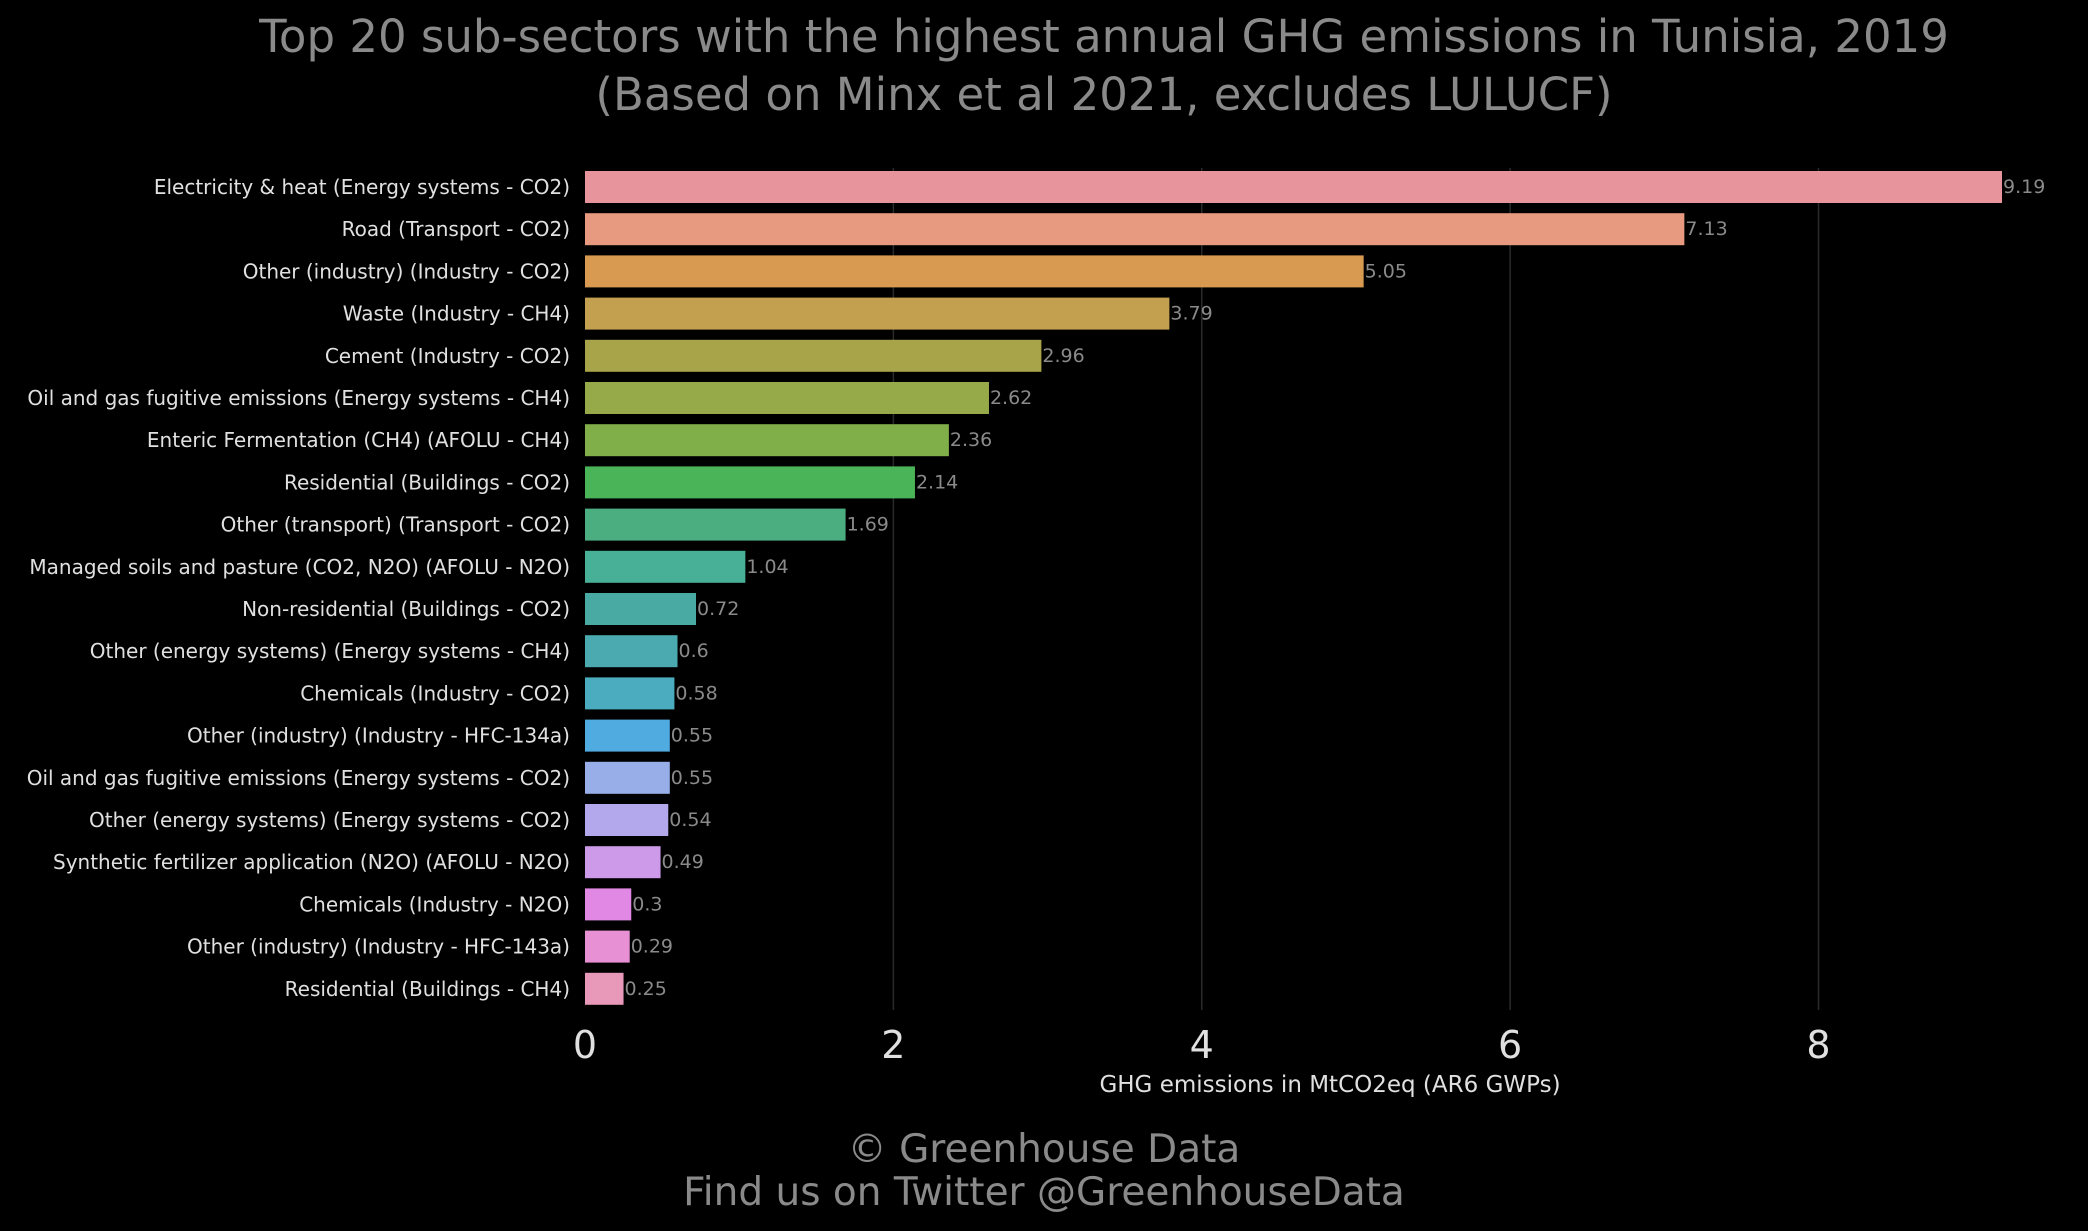 This screenshot has width=2088, height=1231. Describe the element at coordinates (427, 989) in the screenshot. I see `category-label: Residential (Buildings - CH4)` at that location.